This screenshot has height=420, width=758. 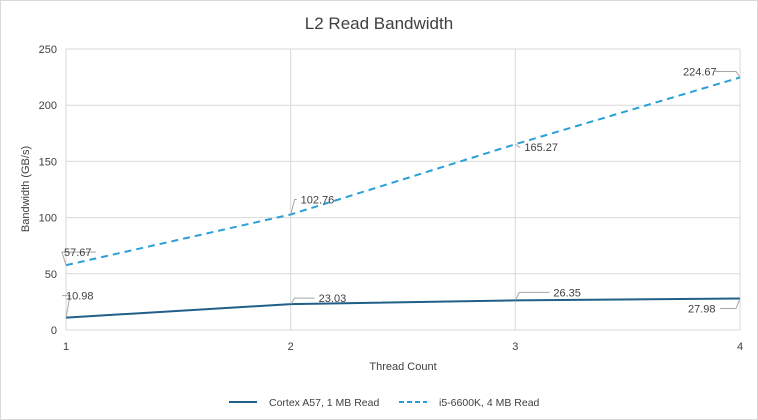 What do you see at coordinates (402, 367) in the screenshot?
I see `x-axis-title: Thread Count` at bounding box center [402, 367].